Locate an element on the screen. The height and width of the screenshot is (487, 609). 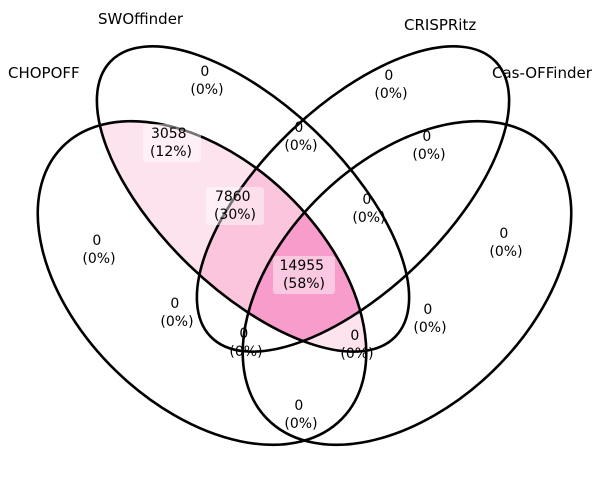
region-label-all-four: 14955 (58%) is located at coordinates (304, 275).